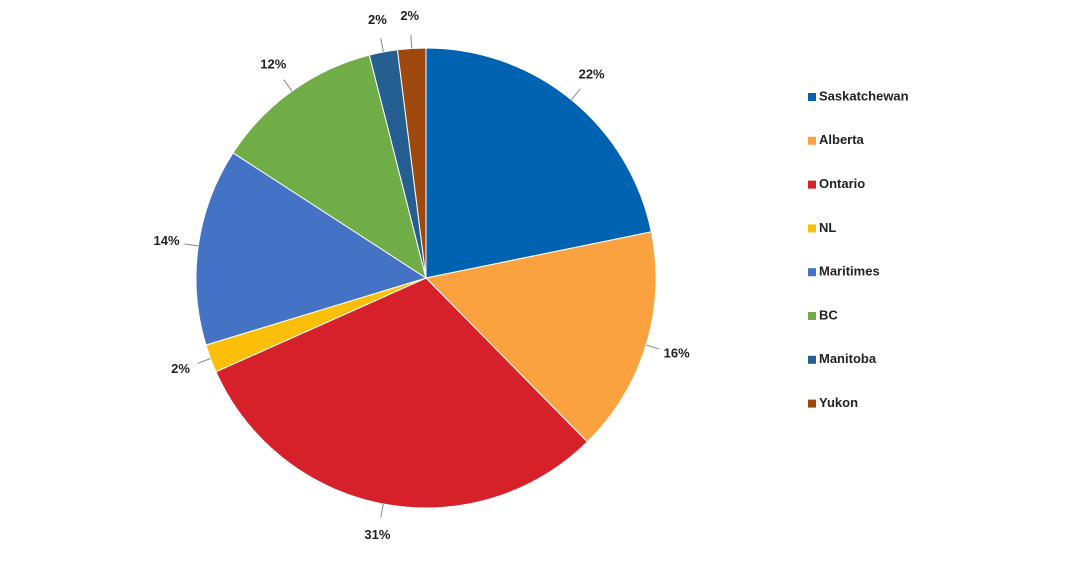 This screenshot has height=587, width=1071. What do you see at coordinates (842, 139) in the screenshot?
I see `legend-label: Alberta` at bounding box center [842, 139].